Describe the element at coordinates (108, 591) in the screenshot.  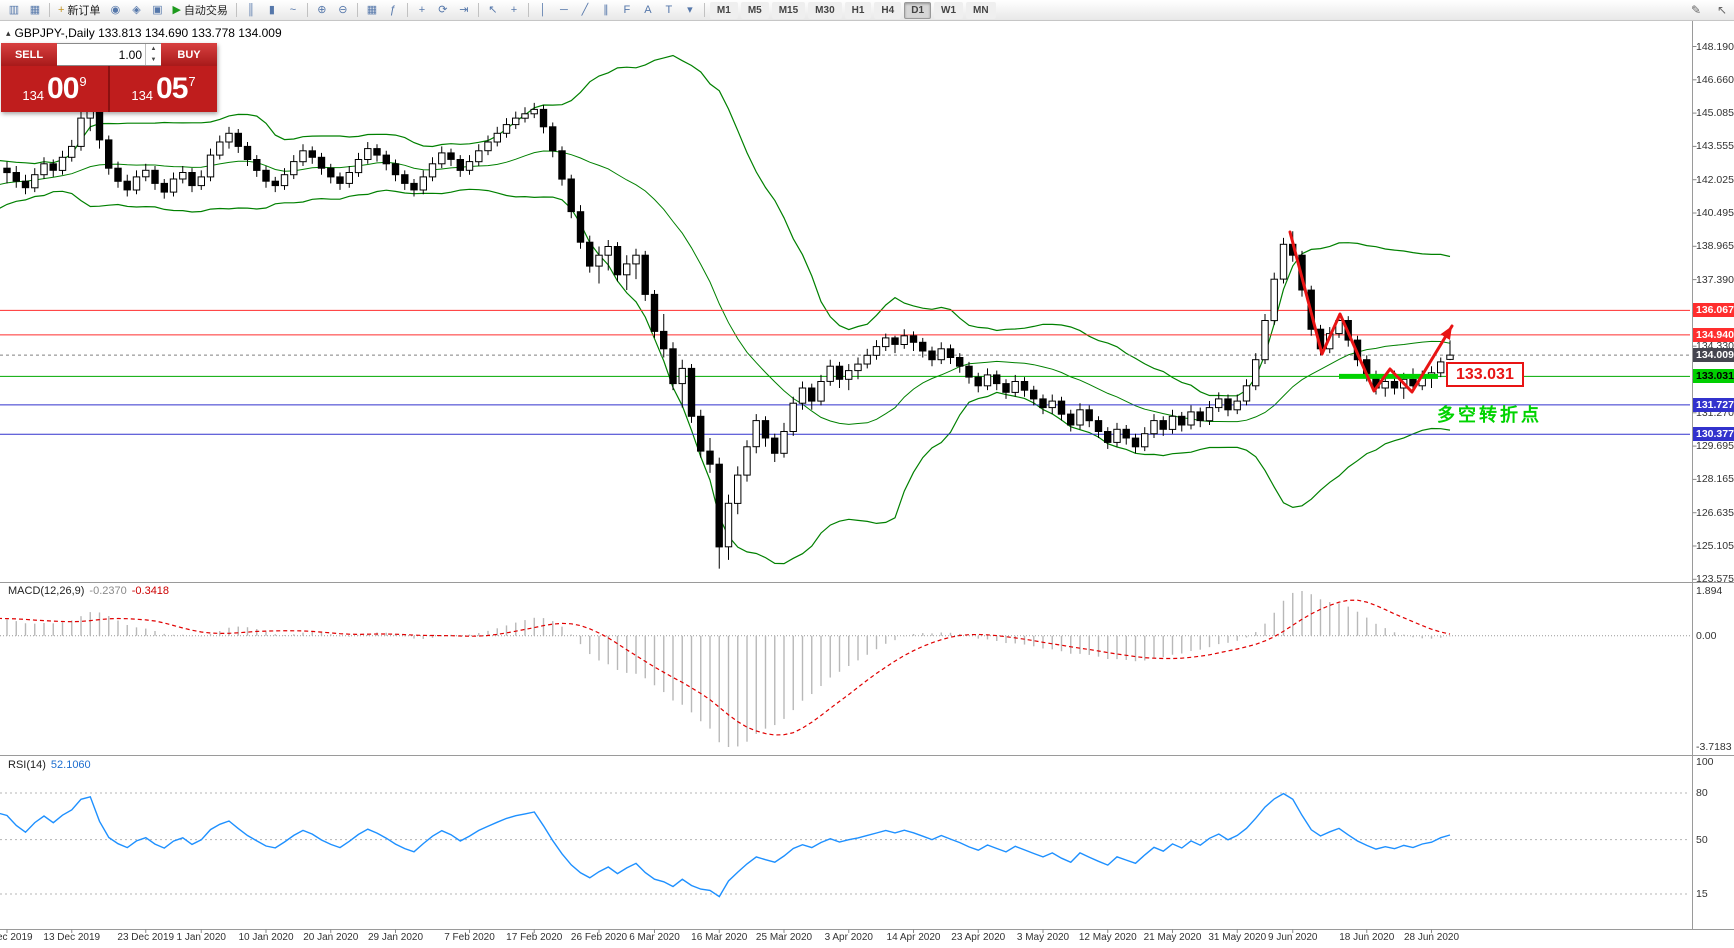
I see `macd-main-value: -0.2370` at that location.